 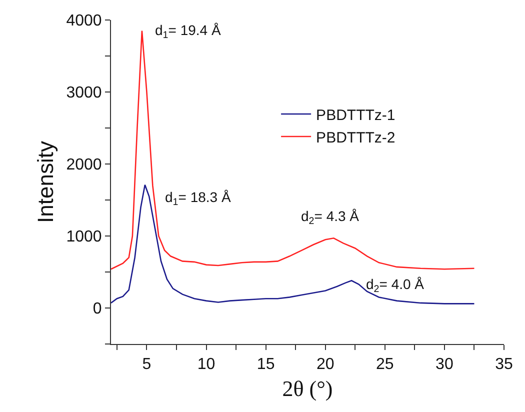 What do you see at coordinates (385, 365) in the screenshot?
I see `x-tick-label: 25` at bounding box center [385, 365].